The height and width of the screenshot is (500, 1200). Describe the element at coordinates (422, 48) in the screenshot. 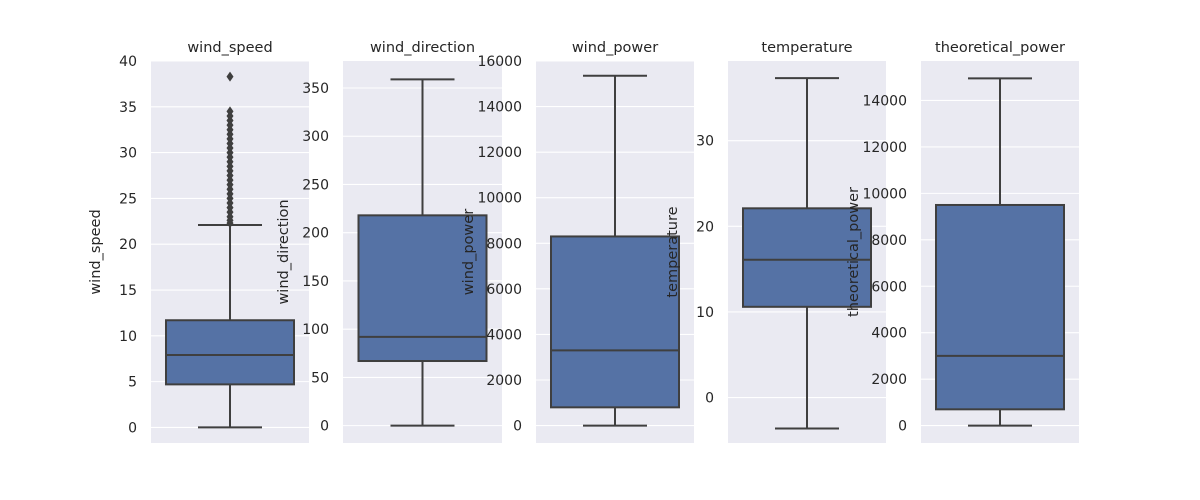

I see `panel-title: wind_direction` at that location.